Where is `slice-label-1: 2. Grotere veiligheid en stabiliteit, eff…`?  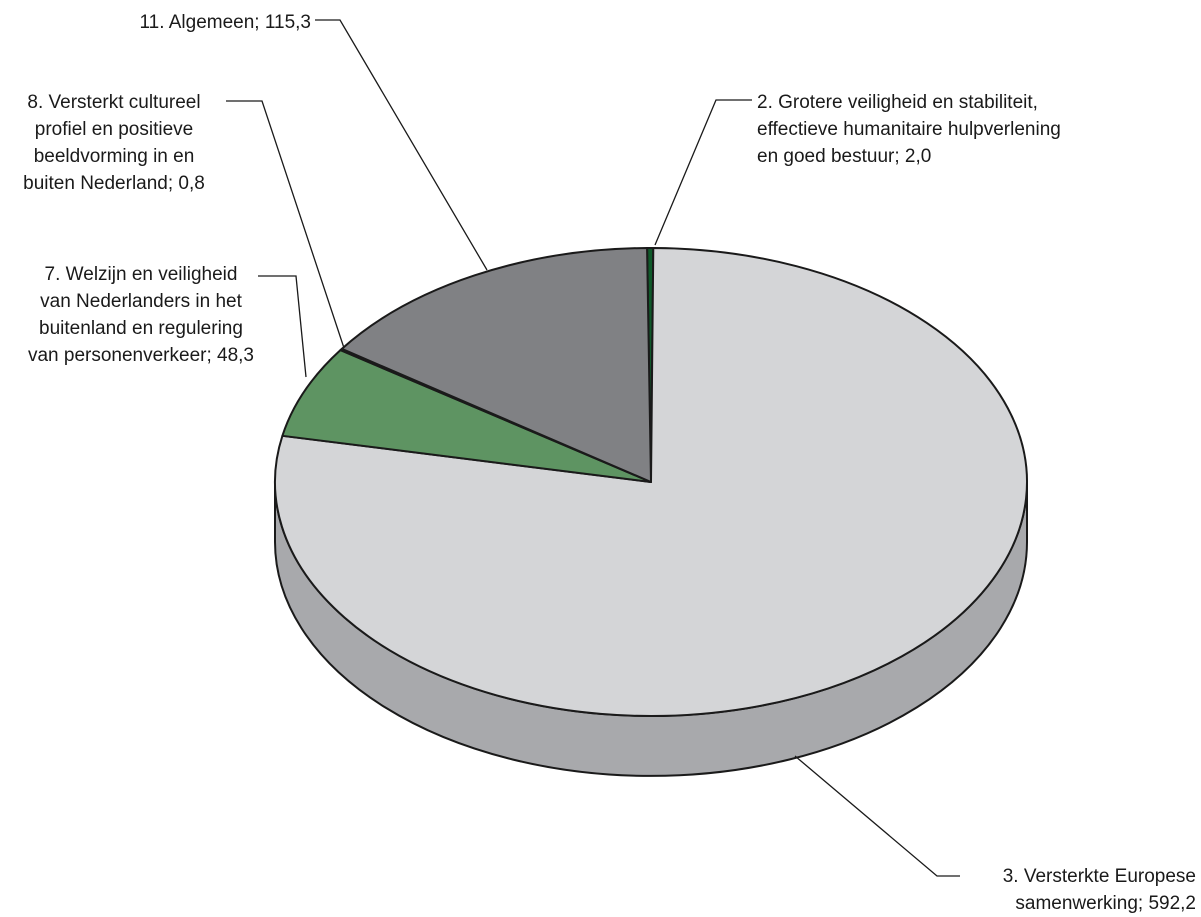 slice-label-1: 2. Grotere veiligheid en stabiliteit, eff… is located at coordinates (909, 129).